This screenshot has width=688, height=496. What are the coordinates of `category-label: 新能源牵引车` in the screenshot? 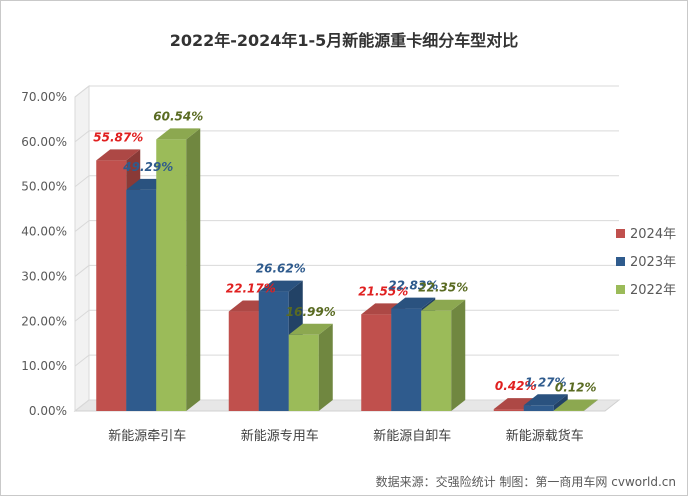 It's located at (147, 436).